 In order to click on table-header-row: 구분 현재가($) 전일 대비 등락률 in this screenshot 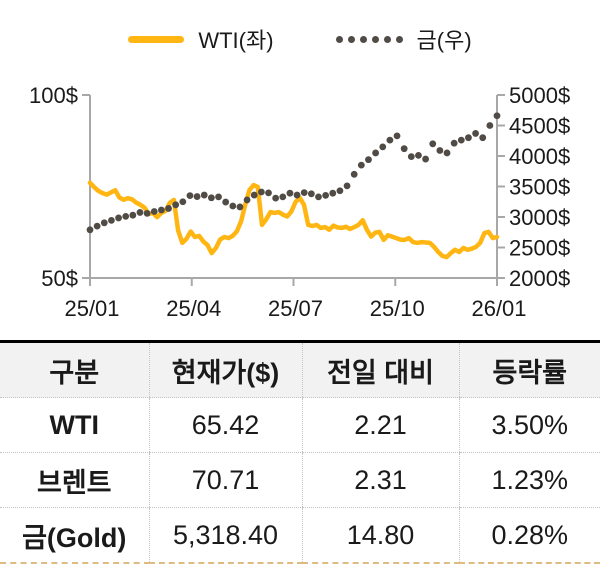, I will do `click(300, 369)`.